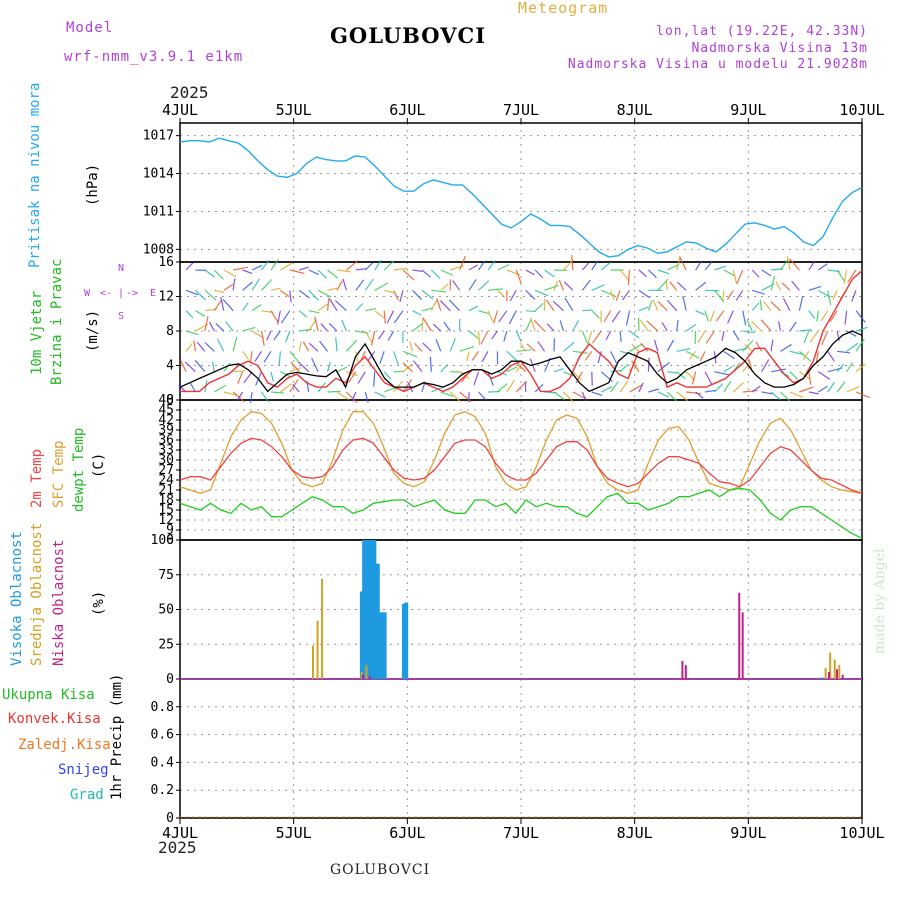  Describe the element at coordinates (166, 430) in the screenshot. I see `temperature-ytick-label: 39` at that location.